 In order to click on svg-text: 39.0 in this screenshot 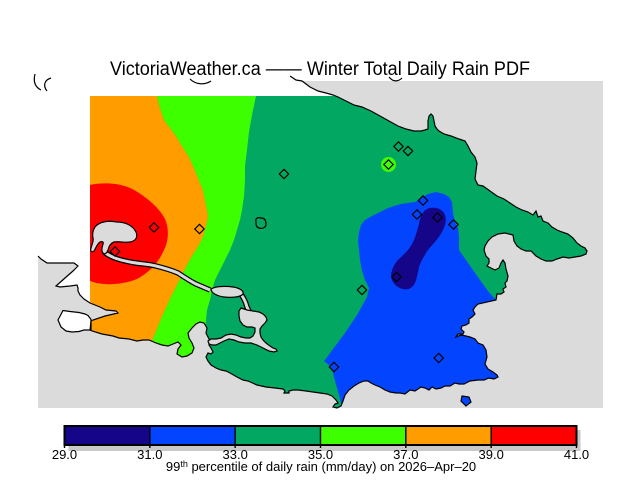, I will do `click(491, 454)`.